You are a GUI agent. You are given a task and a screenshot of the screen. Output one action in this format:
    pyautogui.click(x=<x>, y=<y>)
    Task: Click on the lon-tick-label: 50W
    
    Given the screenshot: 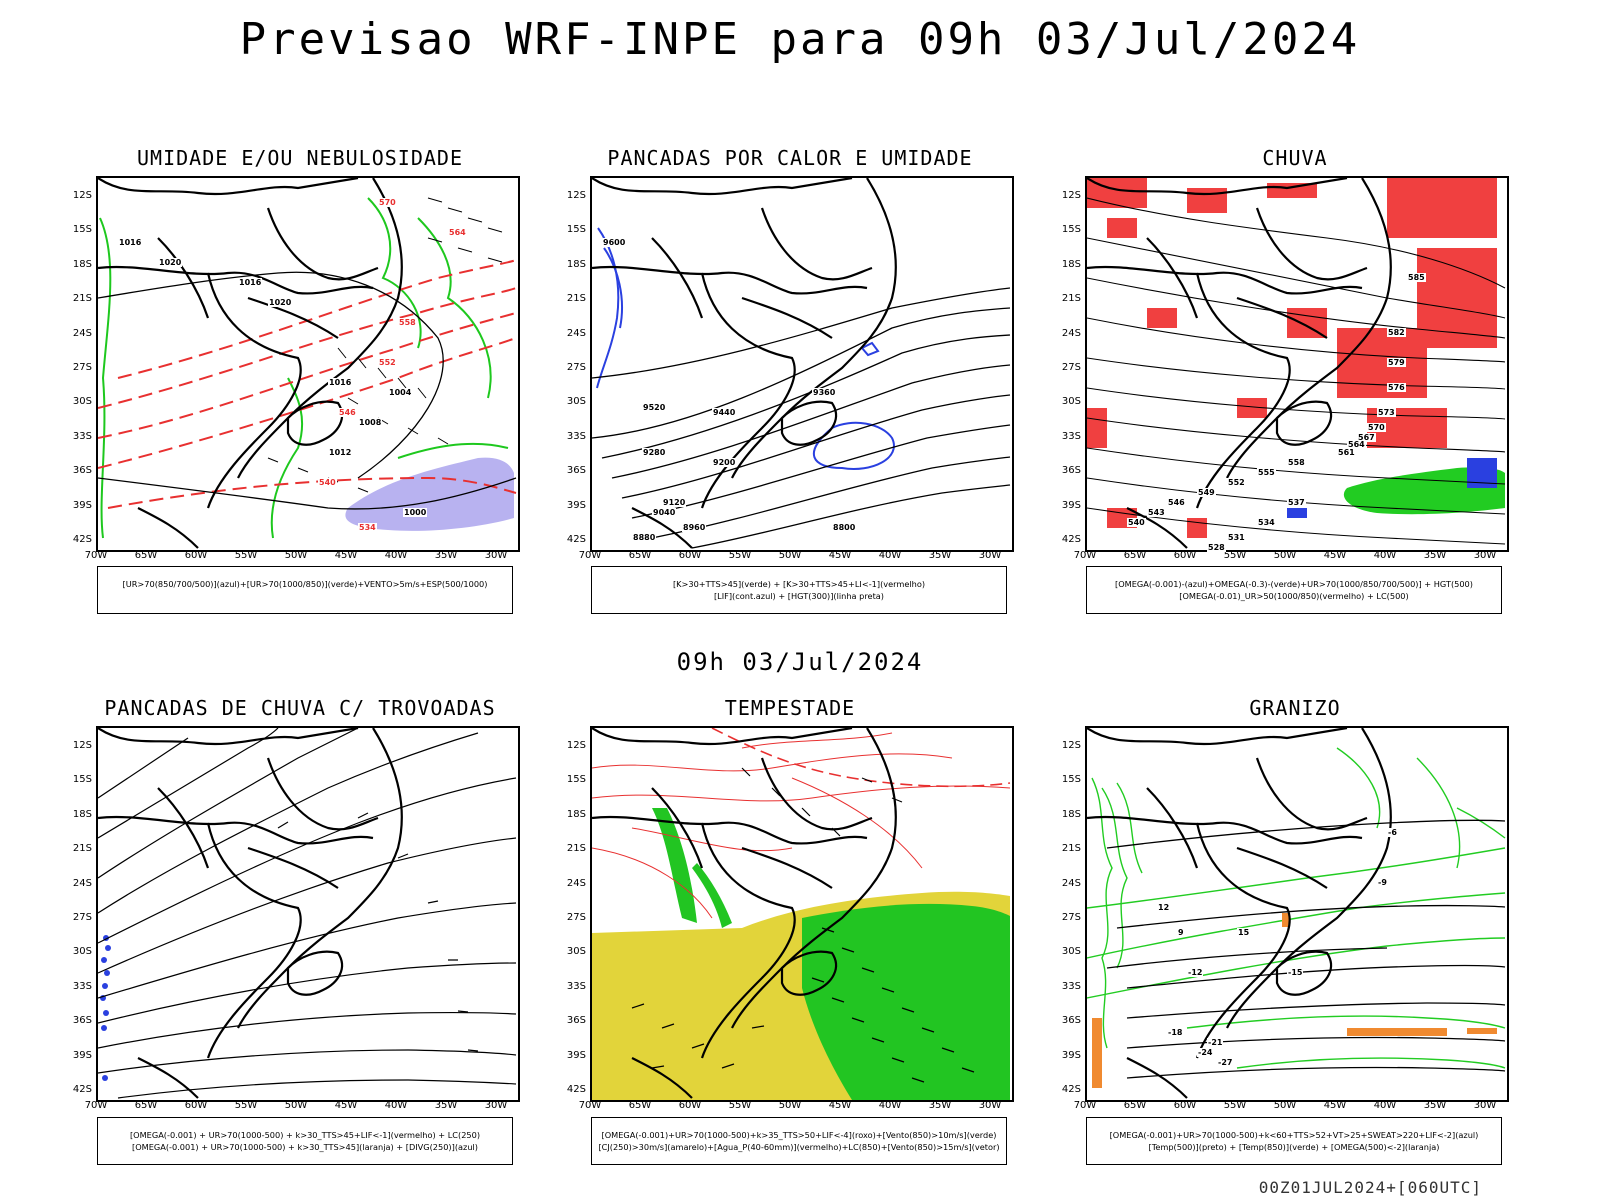 What is the action you would take?
    pyautogui.click(x=1285, y=555)
    